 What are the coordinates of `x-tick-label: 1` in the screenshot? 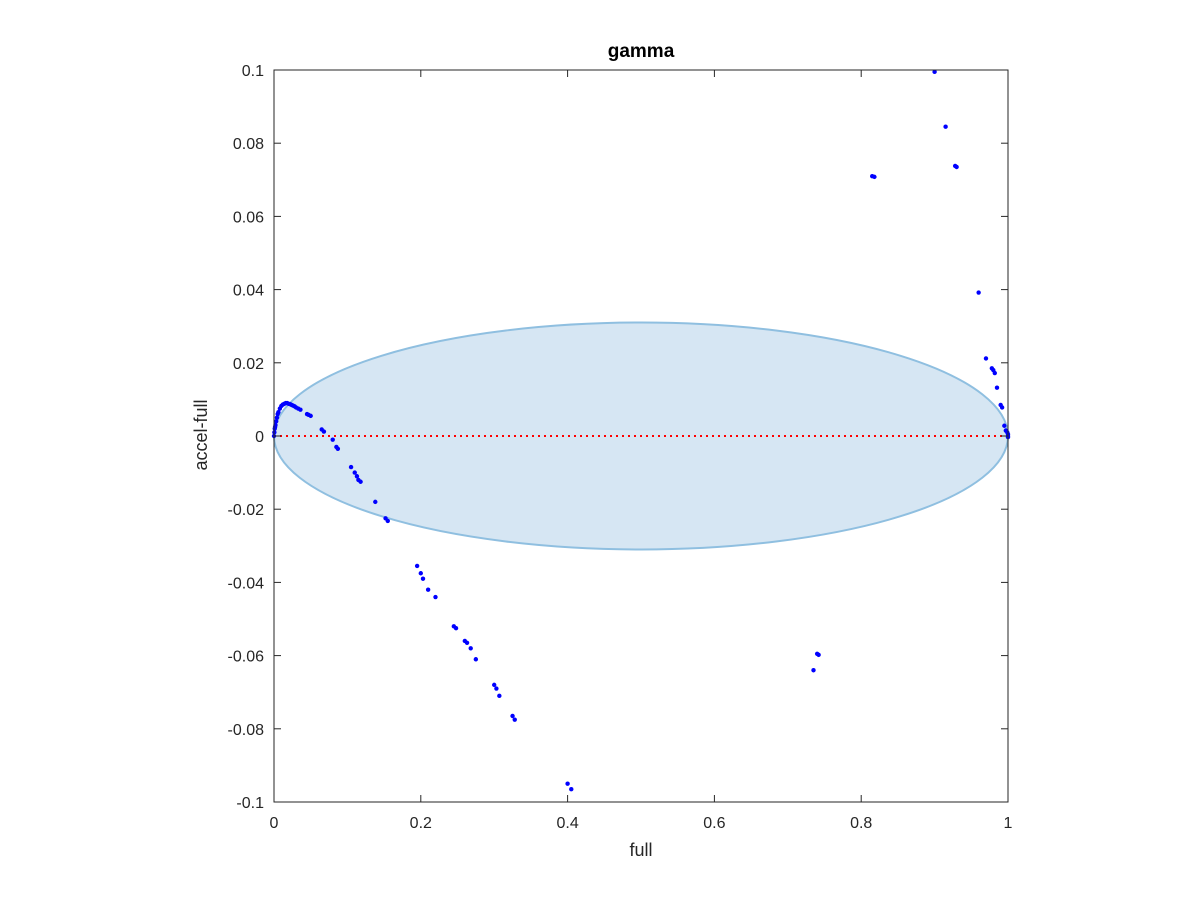 It's located at (1008, 823).